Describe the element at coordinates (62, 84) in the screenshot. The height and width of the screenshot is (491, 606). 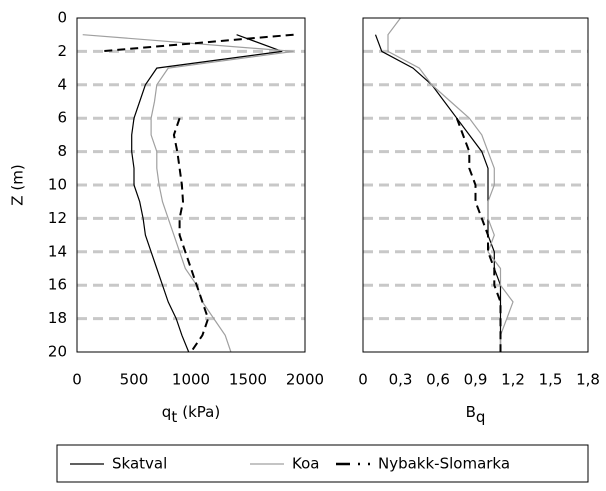
I see `y-tick-label: 4` at that location.